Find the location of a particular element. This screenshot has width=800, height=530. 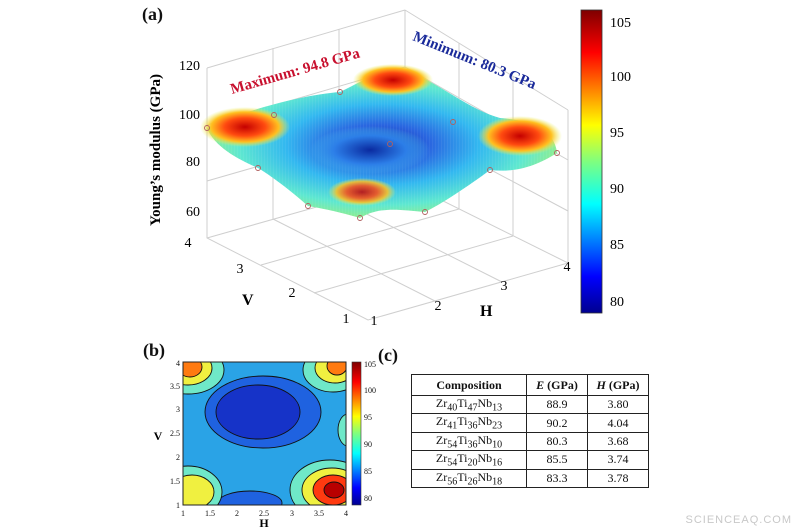

table-row: Zr54Ti36Nb10 80.3 3.68 is located at coordinates (530, 441).